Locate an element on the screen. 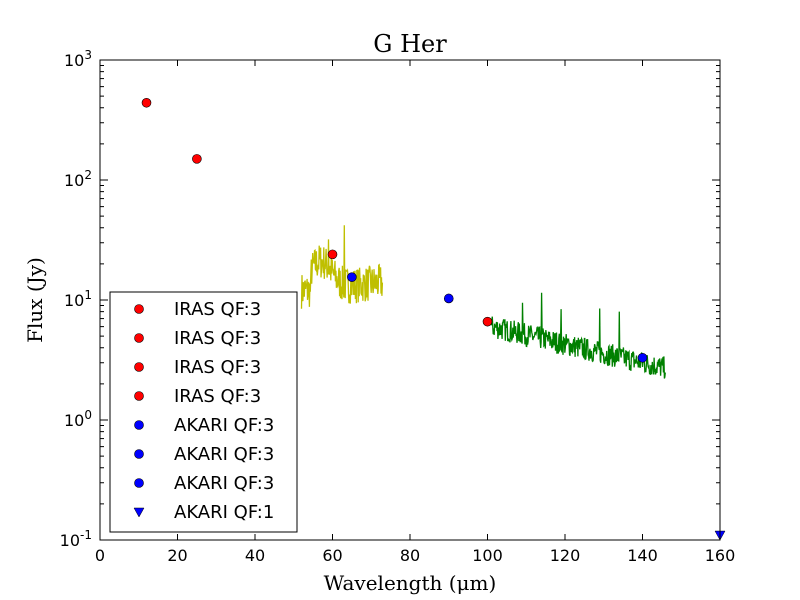  x-tick-label: 40 is located at coordinates (255, 555).